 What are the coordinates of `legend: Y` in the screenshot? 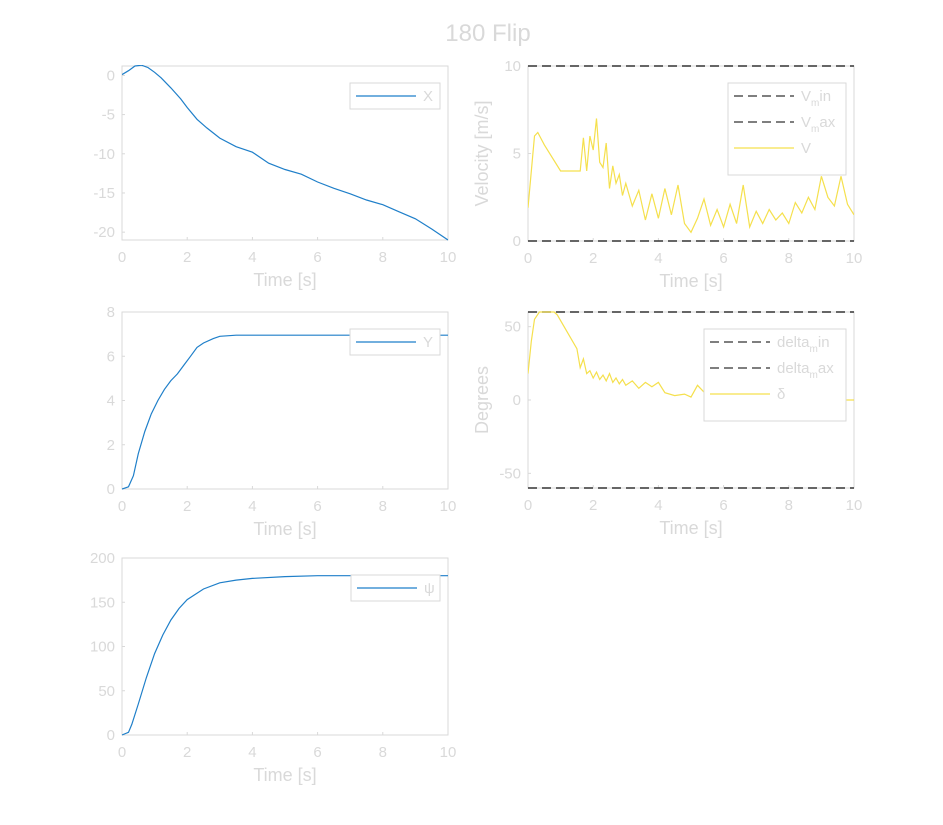 It's located at (395, 342).